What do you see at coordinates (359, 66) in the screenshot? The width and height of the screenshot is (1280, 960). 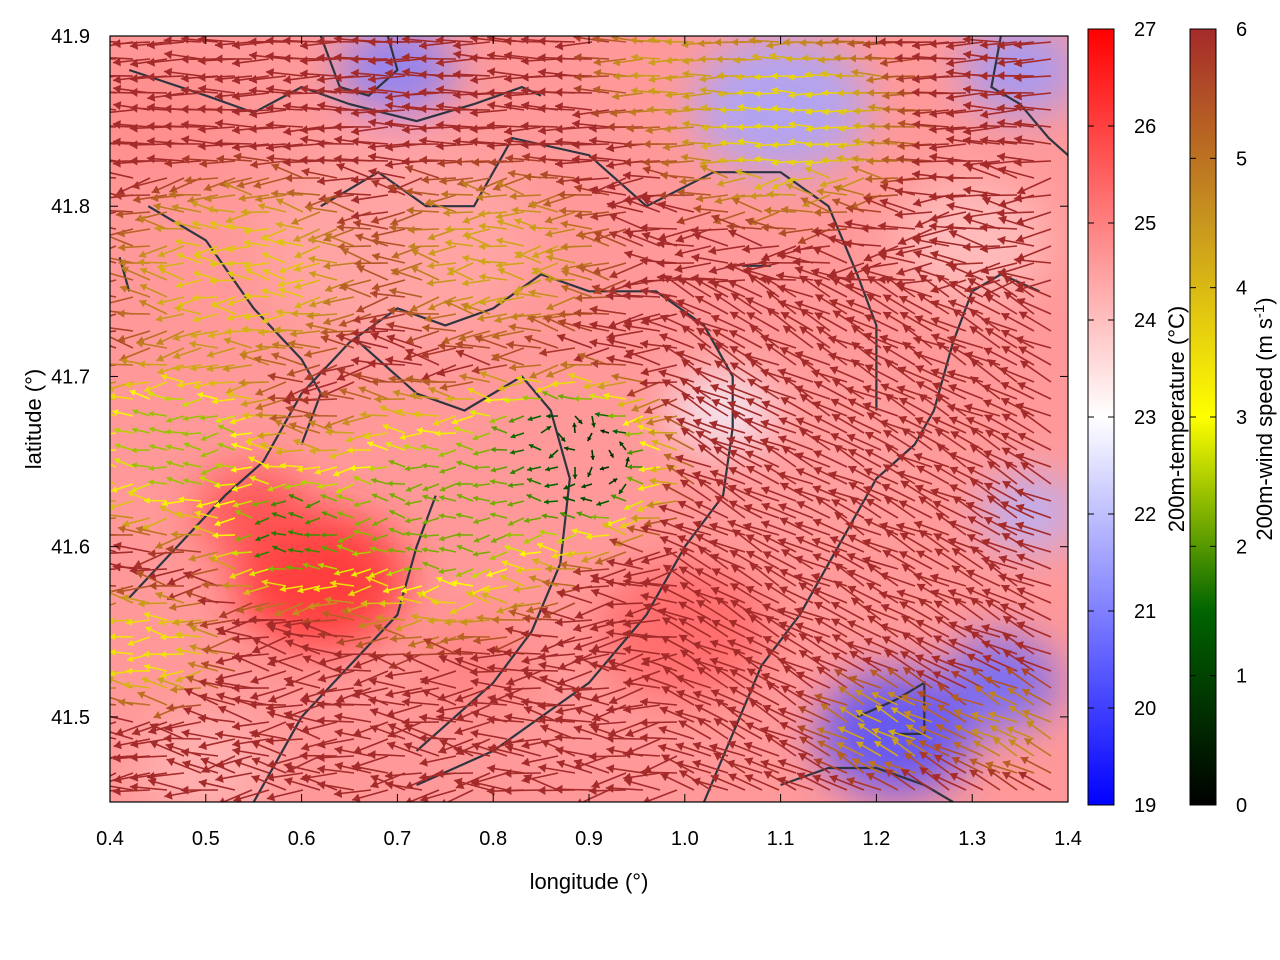 I see `contour-line` at bounding box center [359, 66].